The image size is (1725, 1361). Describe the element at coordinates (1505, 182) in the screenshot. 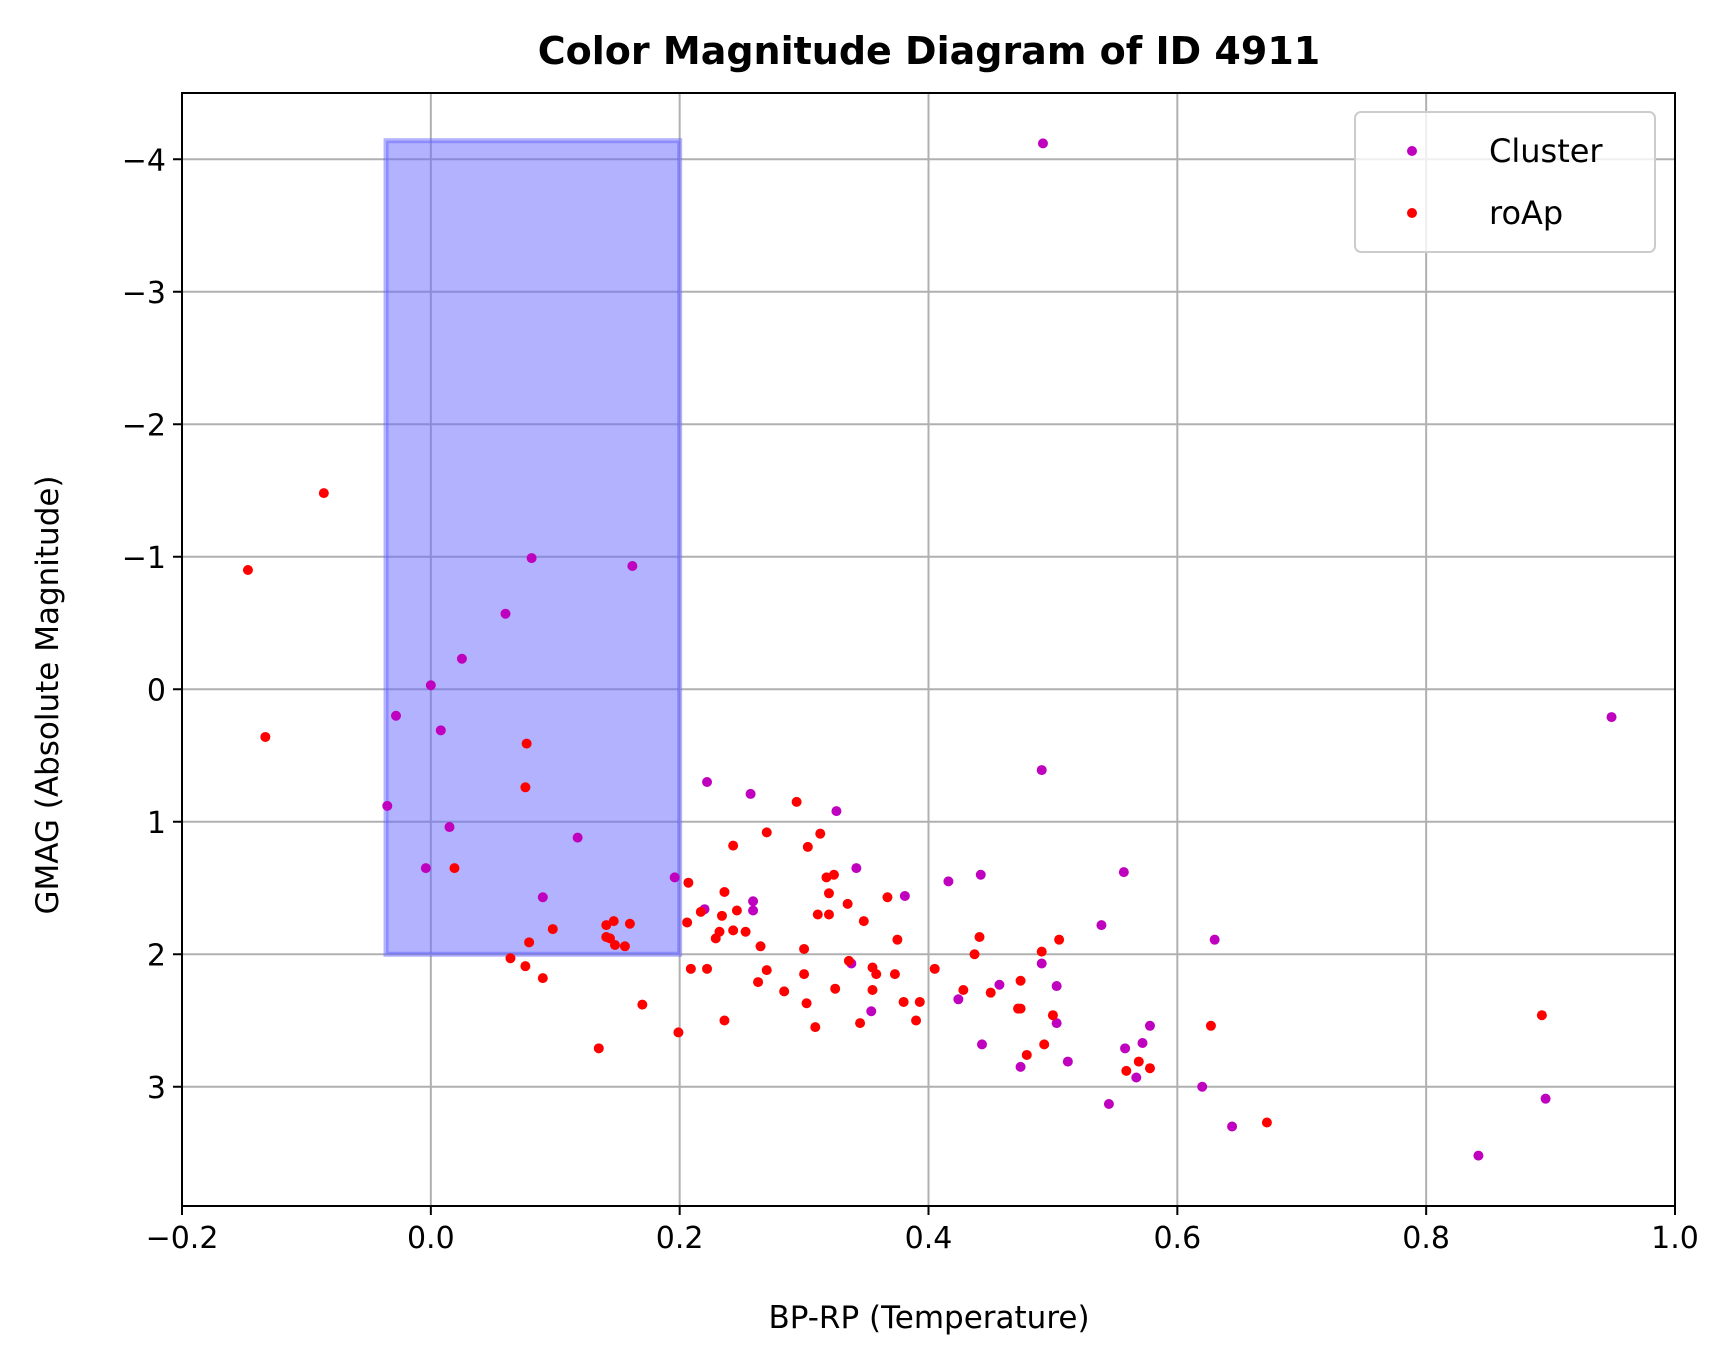

I see `legend-box` at that location.